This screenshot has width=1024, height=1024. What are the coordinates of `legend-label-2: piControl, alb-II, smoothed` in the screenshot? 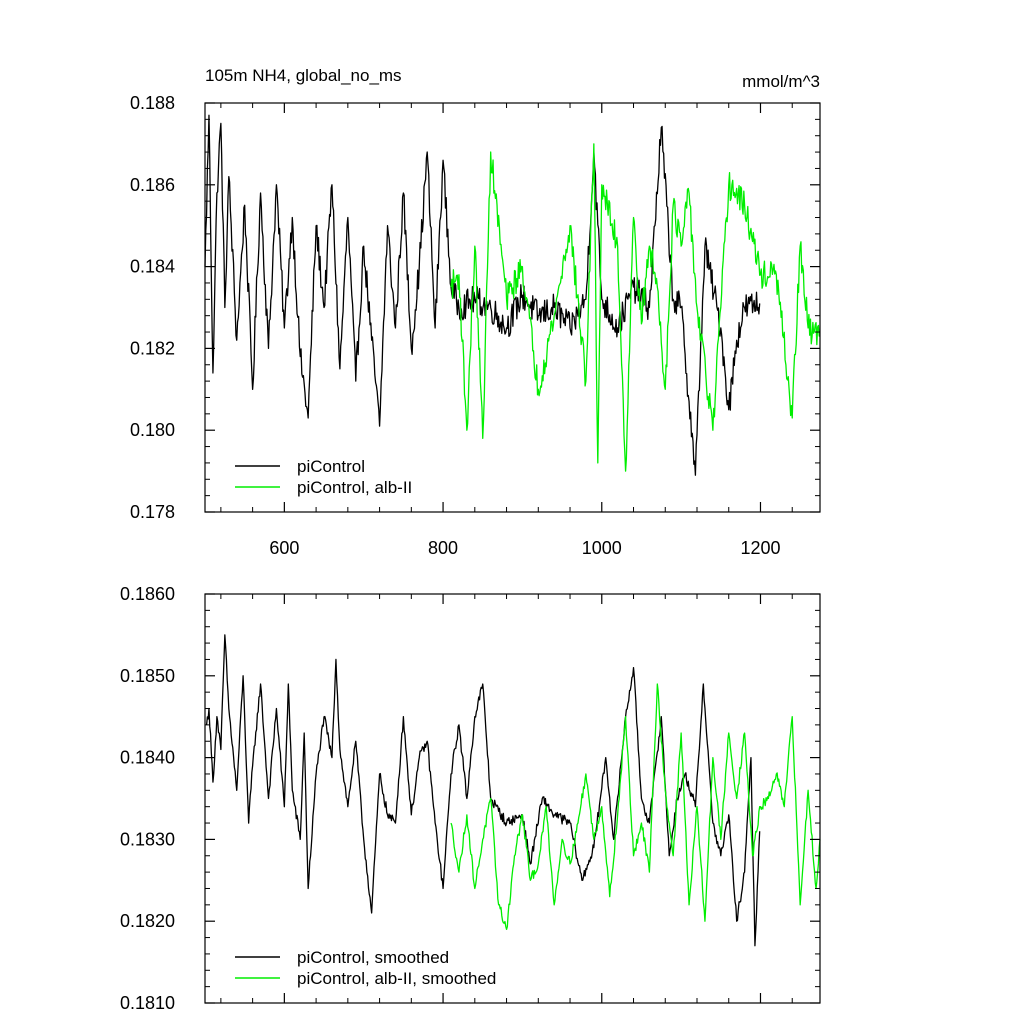 It's located at (396, 978).